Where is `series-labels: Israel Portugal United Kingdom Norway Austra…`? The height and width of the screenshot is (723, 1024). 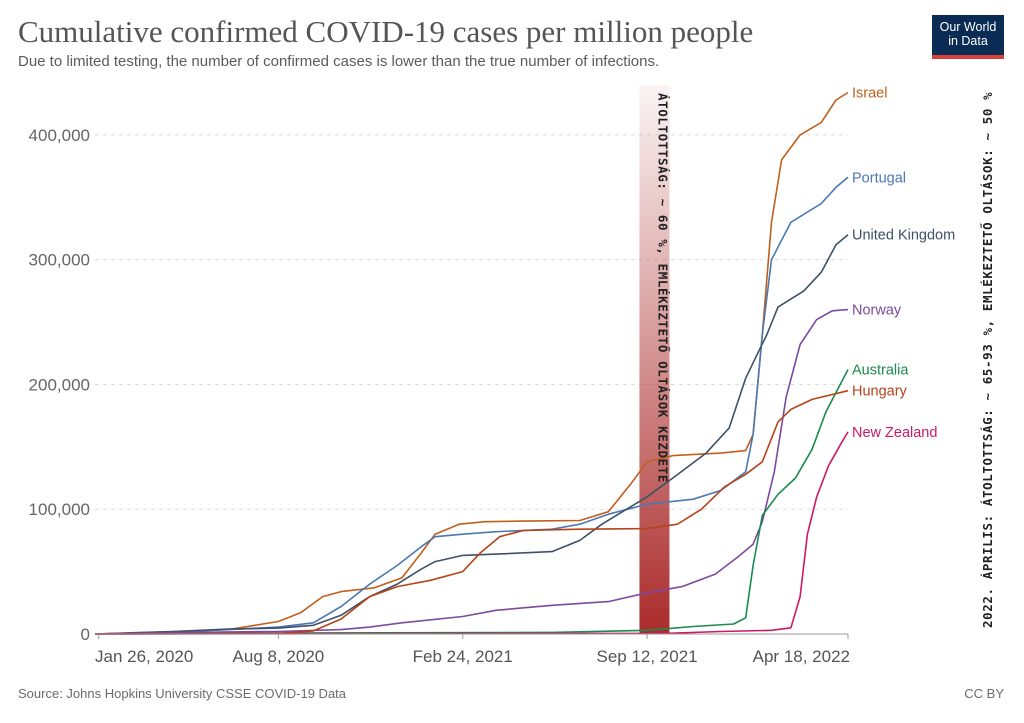
series-labels: Israel Portugal United Kingdom Norway Austra… is located at coordinates (903, 262).